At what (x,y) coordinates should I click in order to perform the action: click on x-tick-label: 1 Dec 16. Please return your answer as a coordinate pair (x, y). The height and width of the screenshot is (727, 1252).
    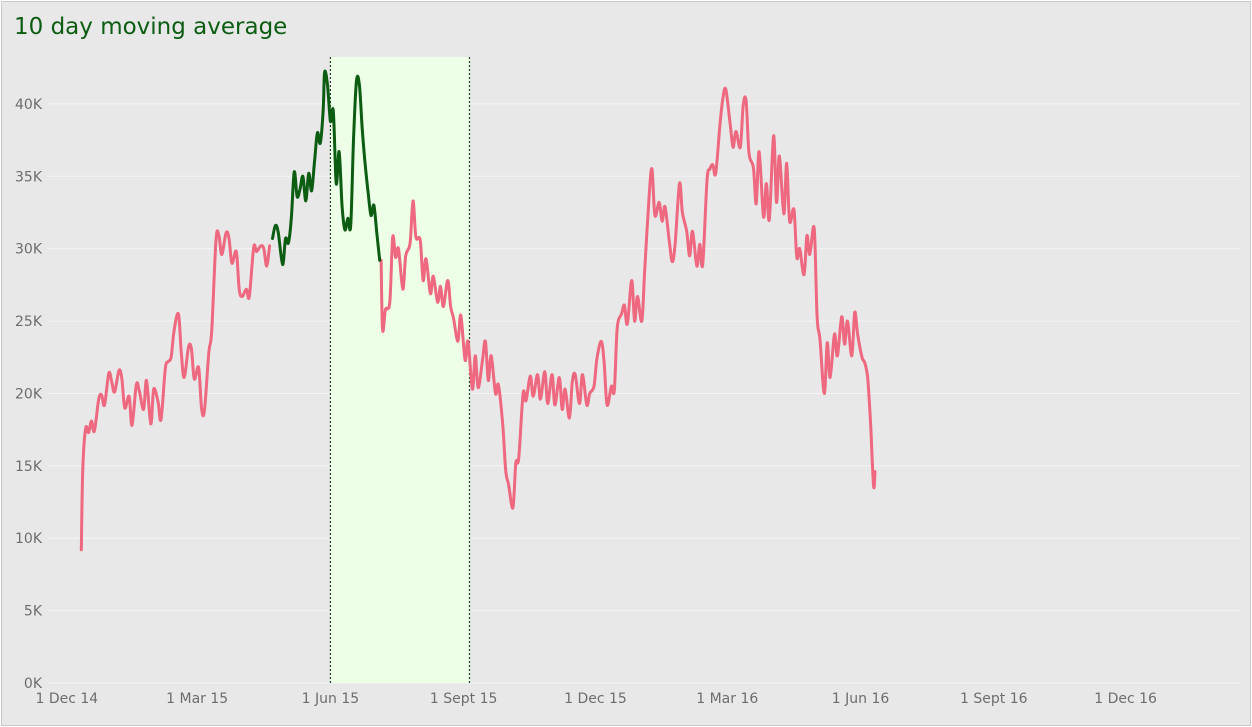
    Looking at the image, I should click on (1125, 699).